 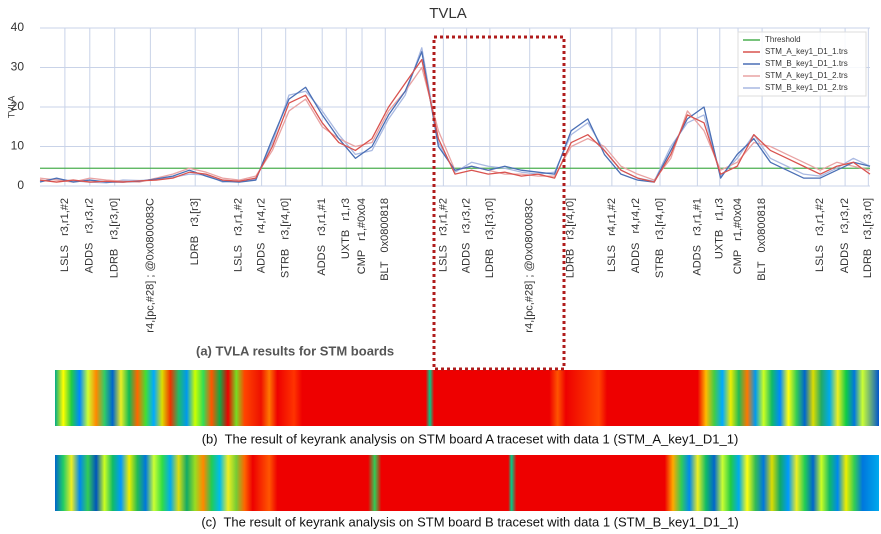 What do you see at coordinates (806, 87) in the screenshot?
I see `legend-label: STM_B_key1_D1_2.trs` at bounding box center [806, 87].